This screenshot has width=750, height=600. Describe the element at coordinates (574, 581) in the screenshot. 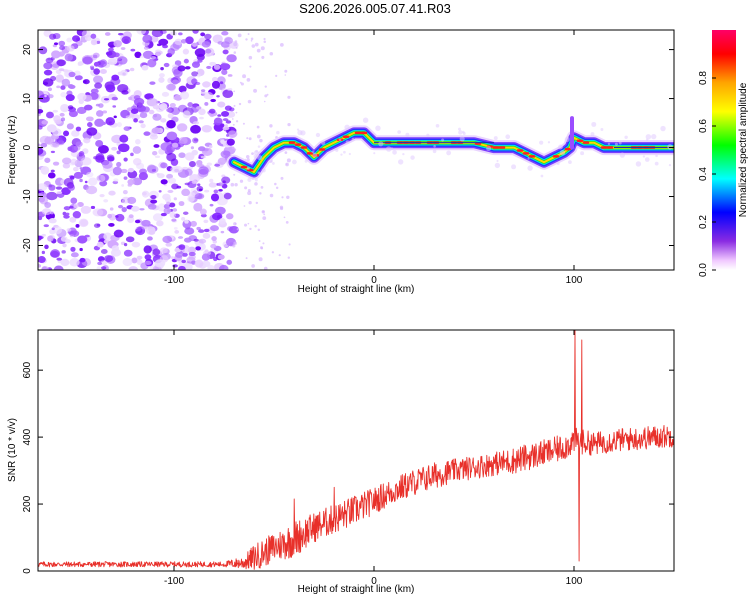

I see `snr-x-tick-label: 100` at that location.